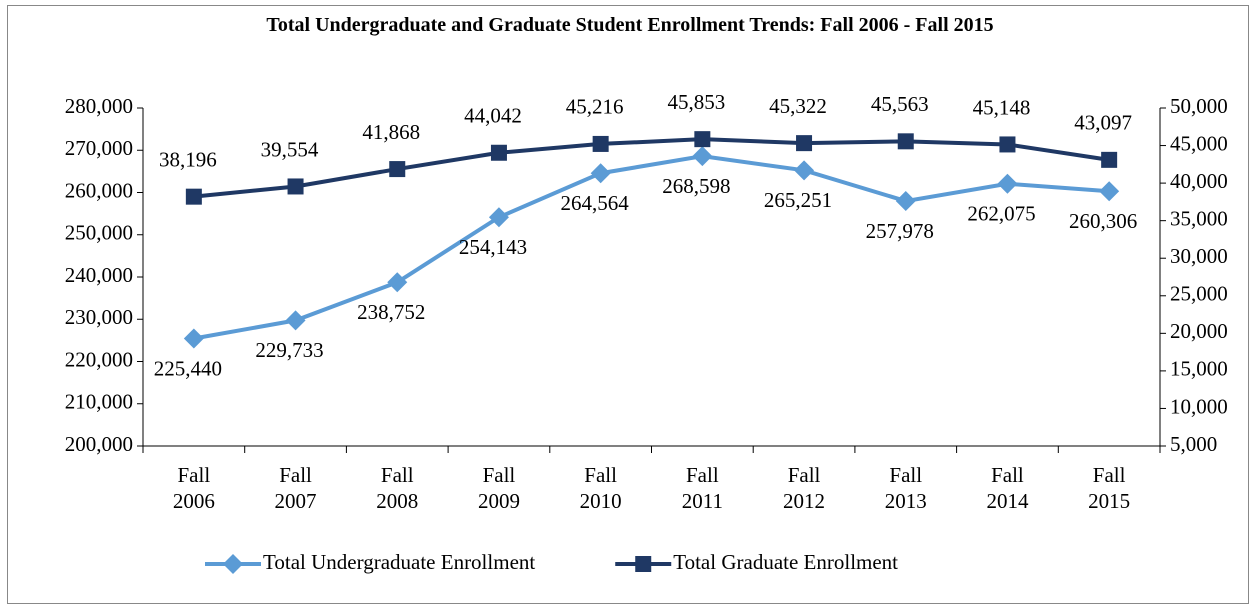 The image size is (1259, 612). I want to click on x-tick-label: Fall 2010, so click(600, 488).